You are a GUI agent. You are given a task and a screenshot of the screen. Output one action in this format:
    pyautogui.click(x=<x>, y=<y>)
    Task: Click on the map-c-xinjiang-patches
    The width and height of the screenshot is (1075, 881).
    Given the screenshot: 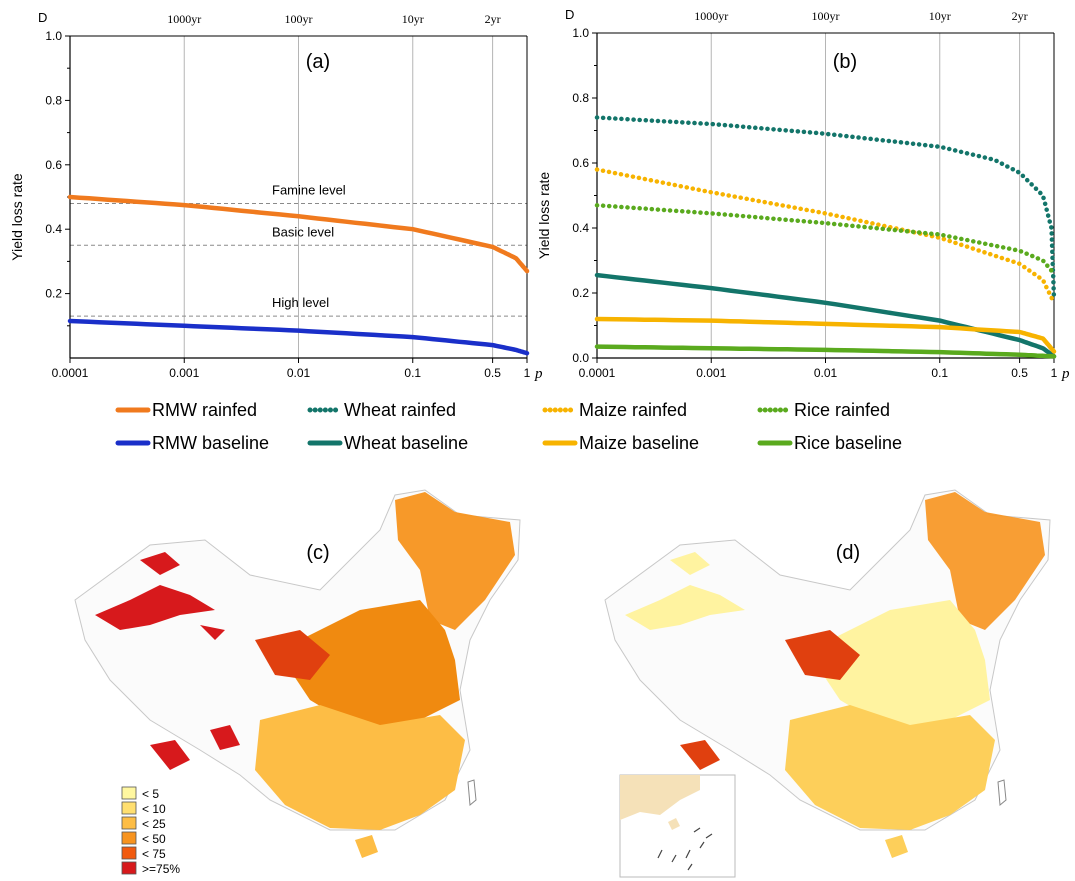 What is the action you would take?
    pyautogui.click(x=160, y=596)
    